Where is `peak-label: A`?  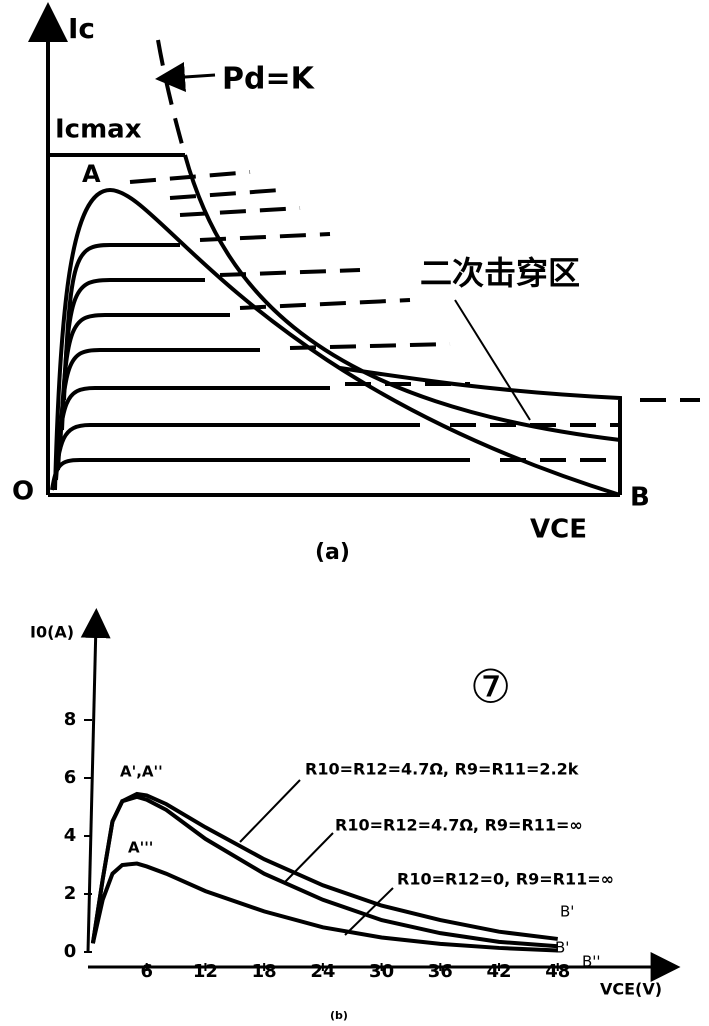 peak-label: A is located at coordinates (91, 174).